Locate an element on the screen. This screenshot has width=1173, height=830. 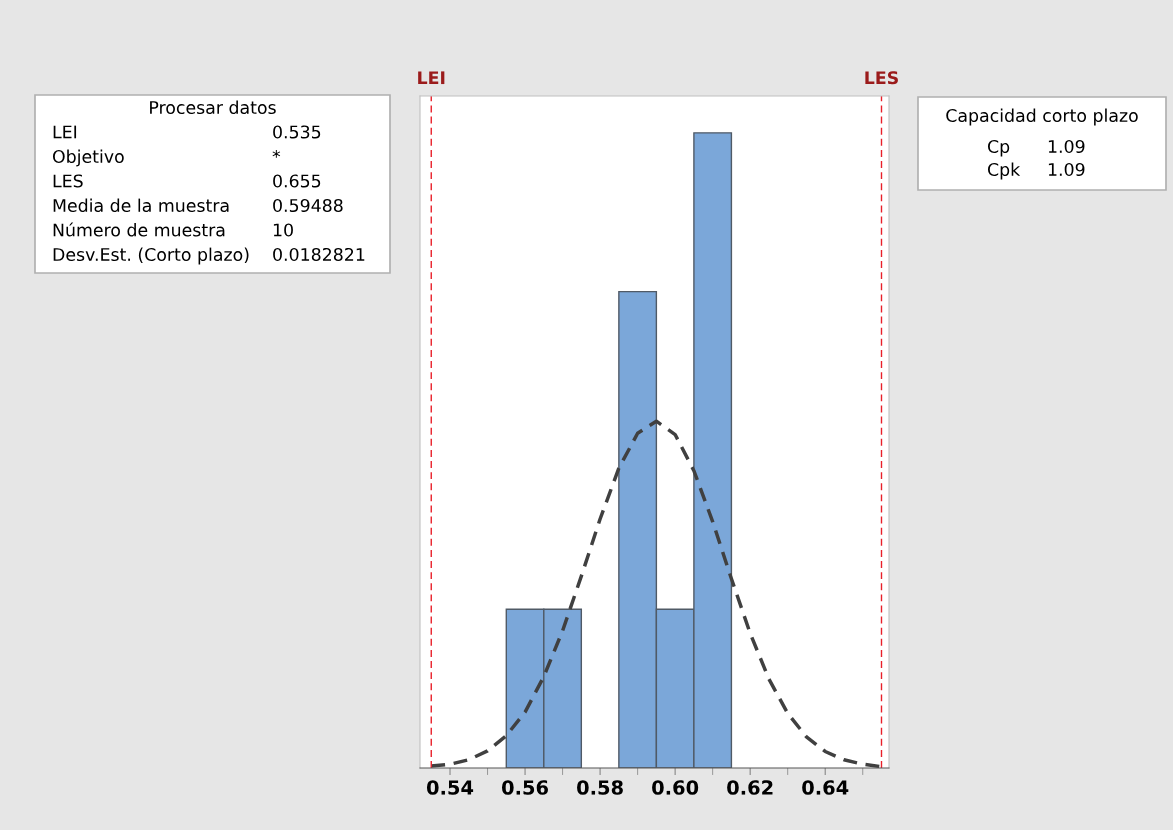
text: 0.59488 is located at coordinates (308, 205).